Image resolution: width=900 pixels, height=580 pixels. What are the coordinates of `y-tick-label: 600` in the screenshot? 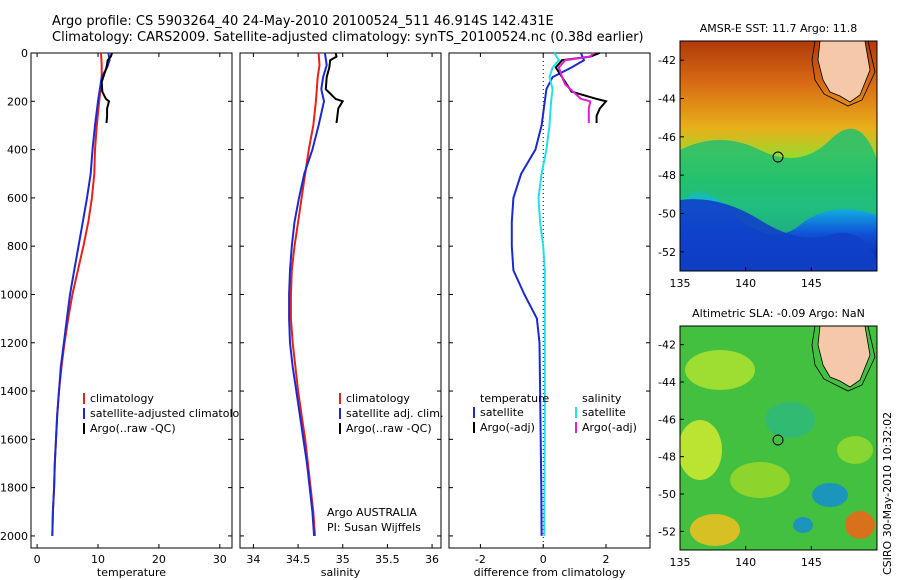 It's located at (17, 198).